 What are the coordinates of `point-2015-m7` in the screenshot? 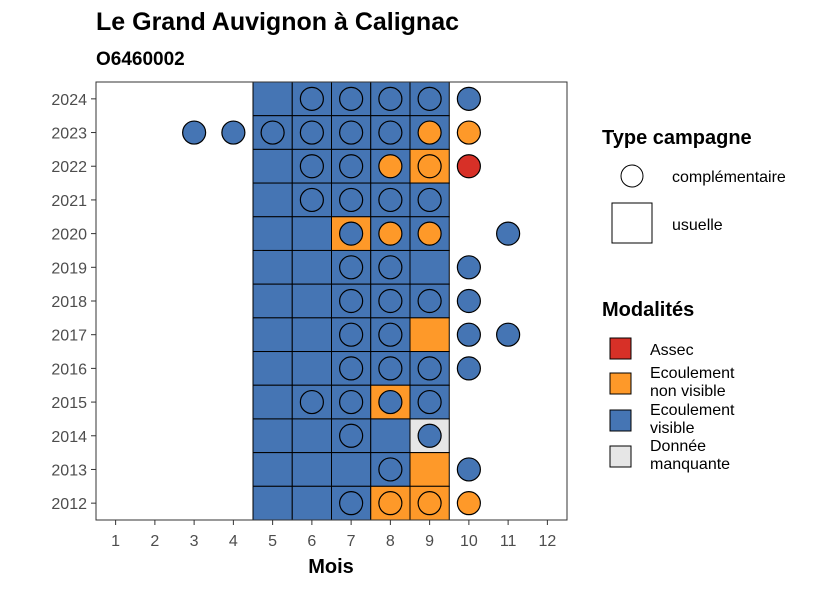 It's located at (351, 402).